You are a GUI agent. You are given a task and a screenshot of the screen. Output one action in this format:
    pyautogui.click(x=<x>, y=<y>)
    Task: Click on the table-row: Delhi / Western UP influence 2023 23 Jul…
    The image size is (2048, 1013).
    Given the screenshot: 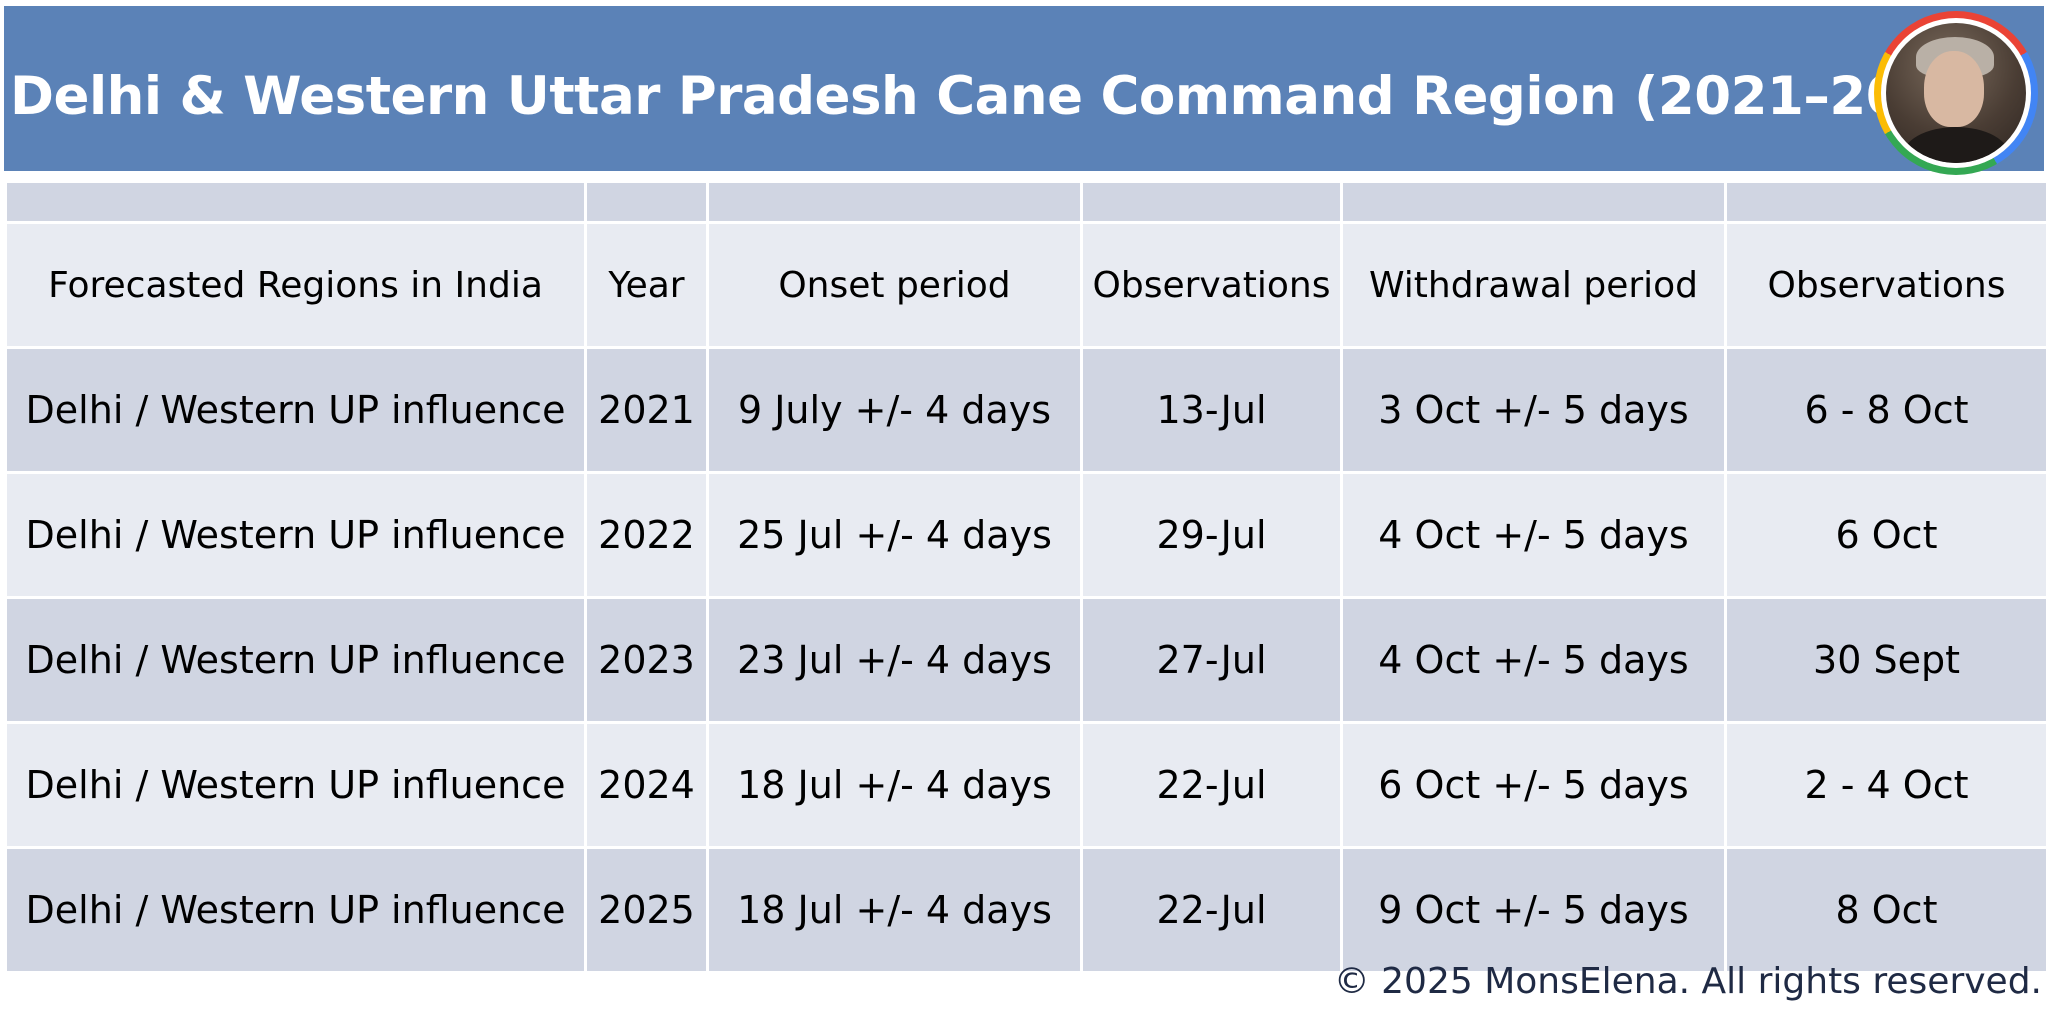 What is the action you would take?
    pyautogui.click(x=1026, y=660)
    